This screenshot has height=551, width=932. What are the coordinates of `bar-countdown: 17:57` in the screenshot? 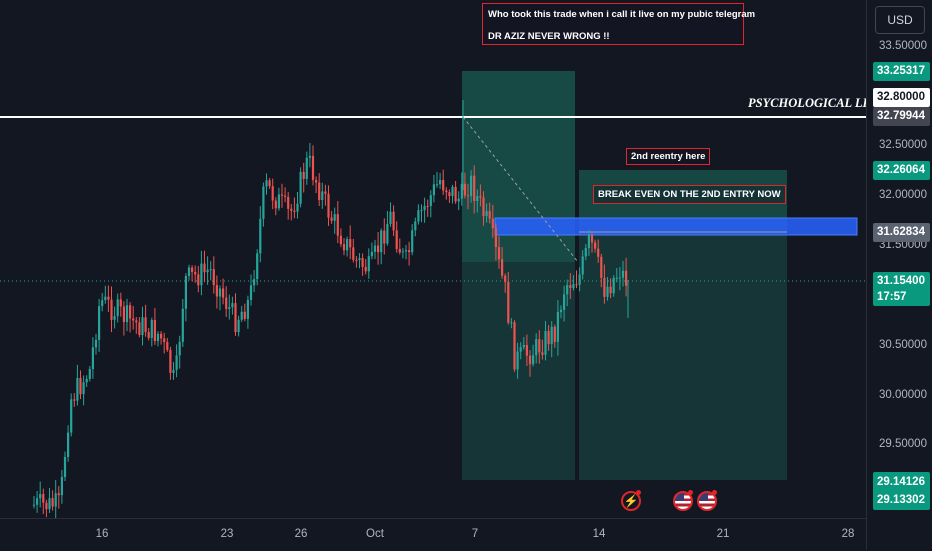 It's located at (892, 297).